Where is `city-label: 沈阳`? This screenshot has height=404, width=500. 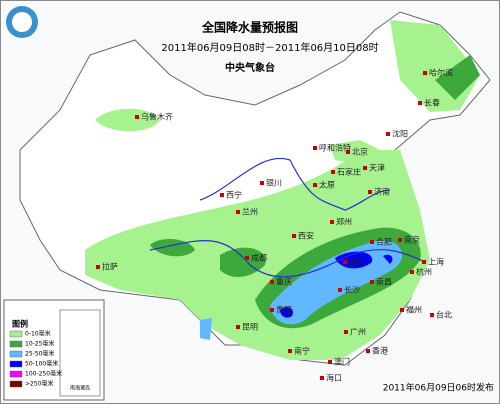
city-label: 沈阳 is located at coordinates (400, 134).